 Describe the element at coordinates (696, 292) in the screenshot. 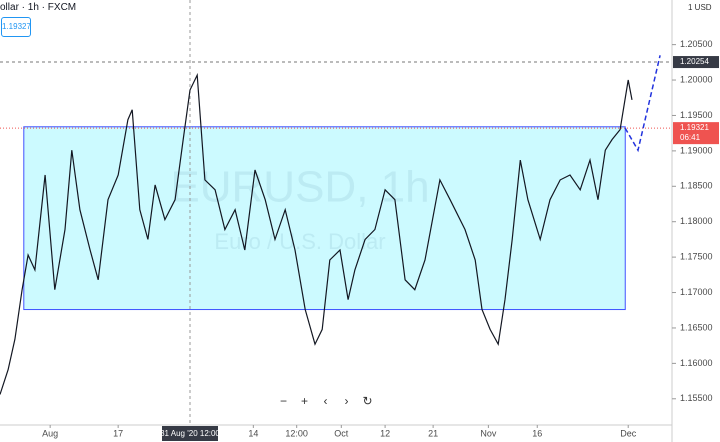

I see `y-tick-label: 1.17000` at that location.